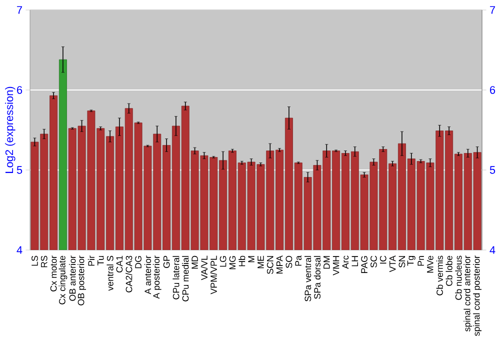 Image resolution: width=500 pixels, height=350 pixels. I want to click on x-tick-label: SO, so click(289, 262).